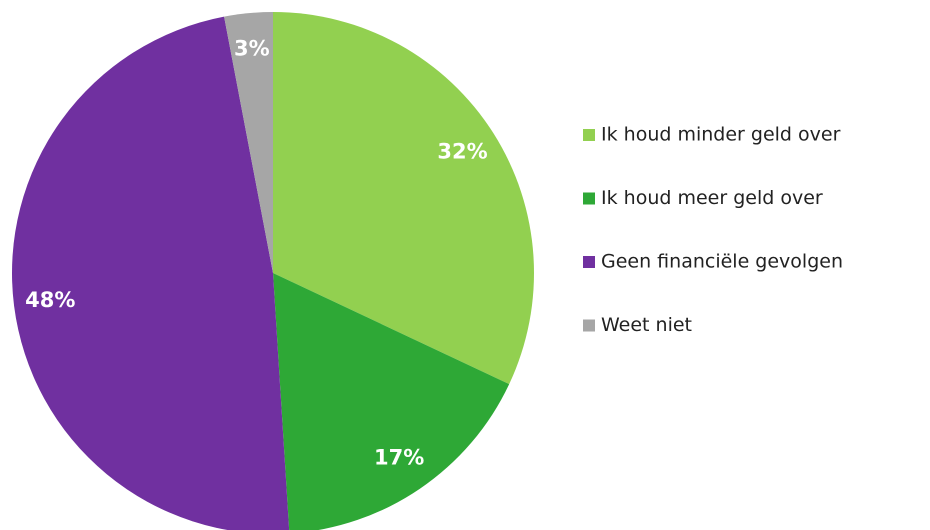 The width and height of the screenshot is (930, 530). What do you see at coordinates (712, 198) in the screenshot?
I see `legend-label: Ik houd meer geld over` at bounding box center [712, 198].